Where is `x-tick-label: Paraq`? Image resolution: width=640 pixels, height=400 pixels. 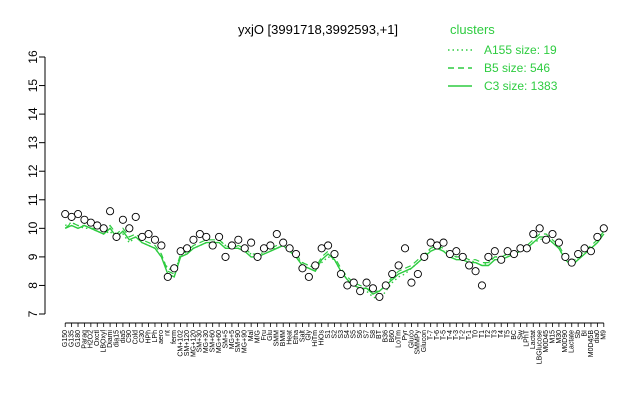 x-tick-label: Paraq is located at coordinates (84, 339).